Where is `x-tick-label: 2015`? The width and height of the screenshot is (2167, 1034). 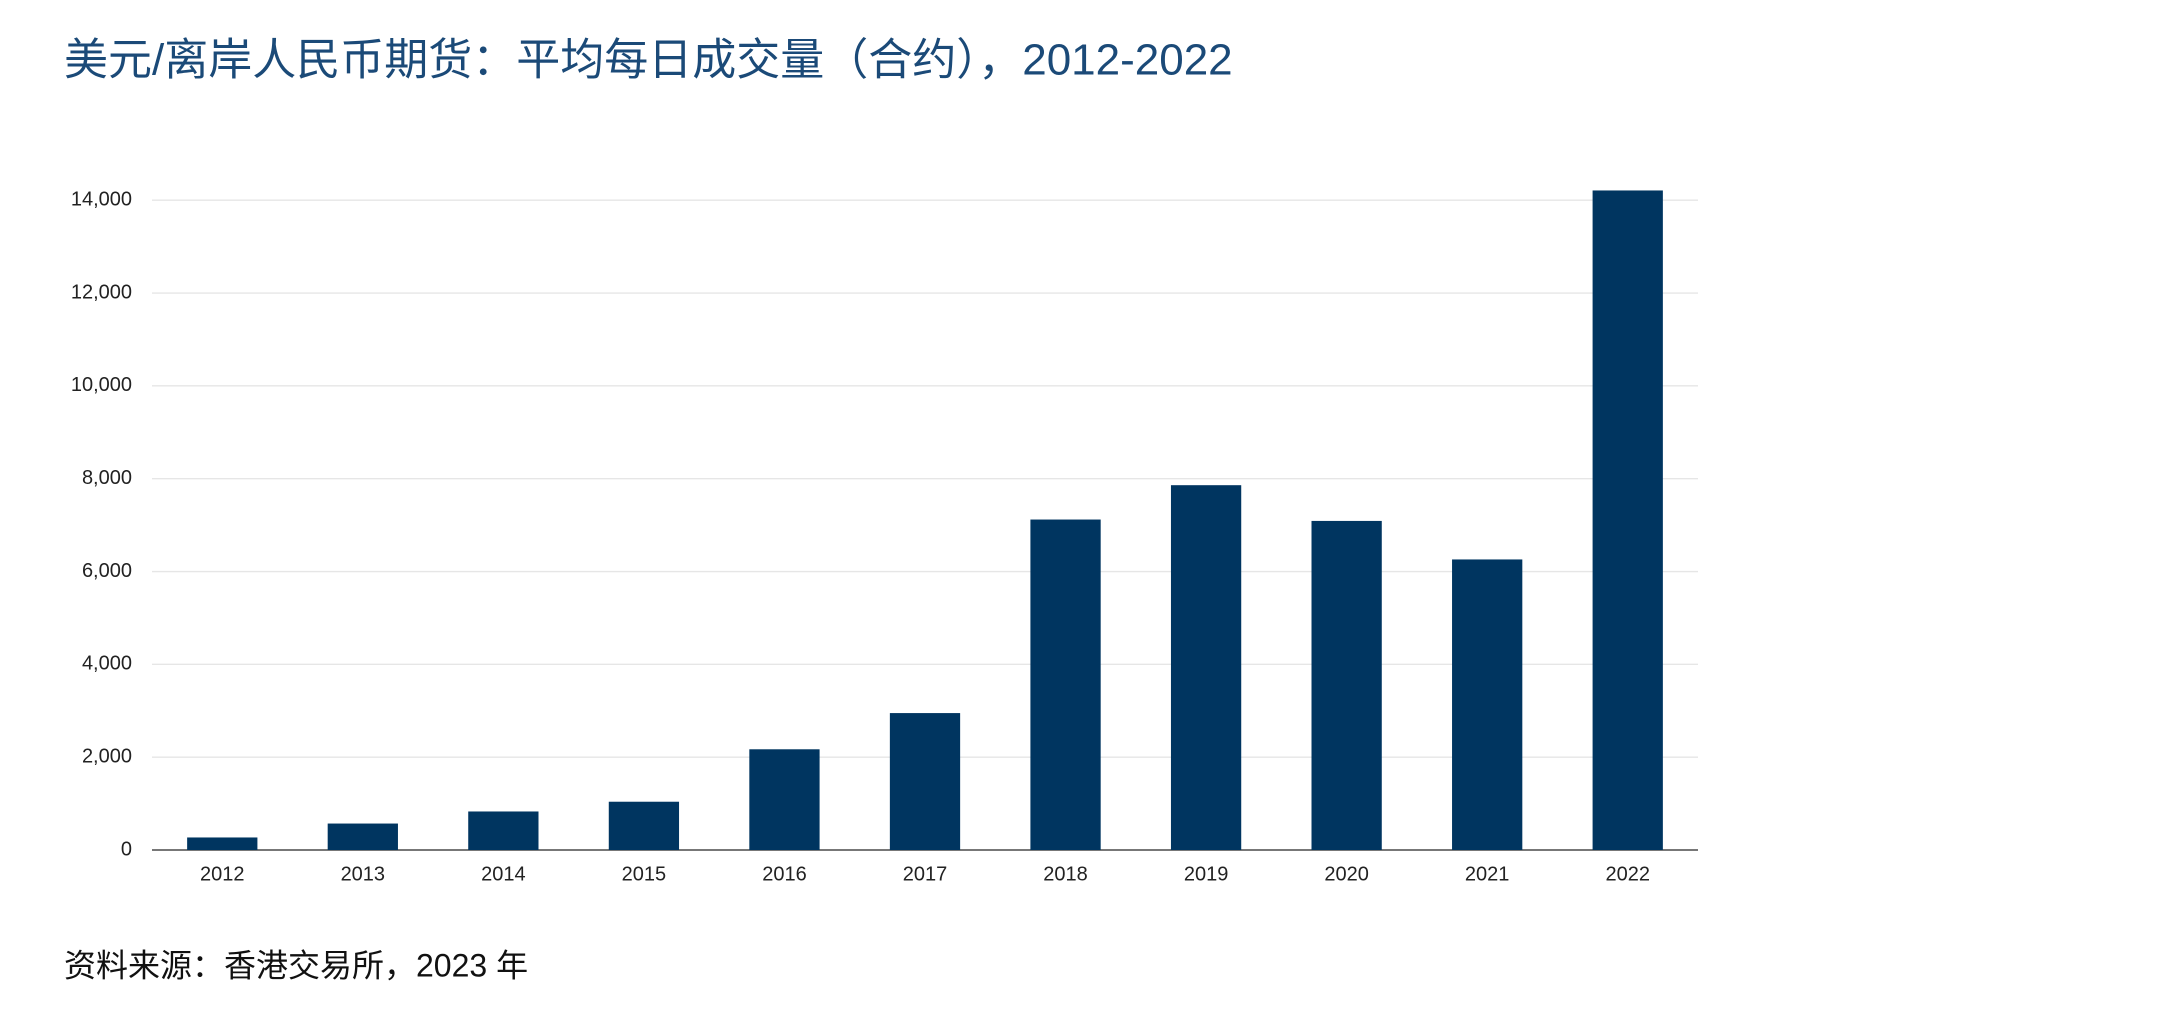 x-tick-label: 2015 is located at coordinates (644, 874).